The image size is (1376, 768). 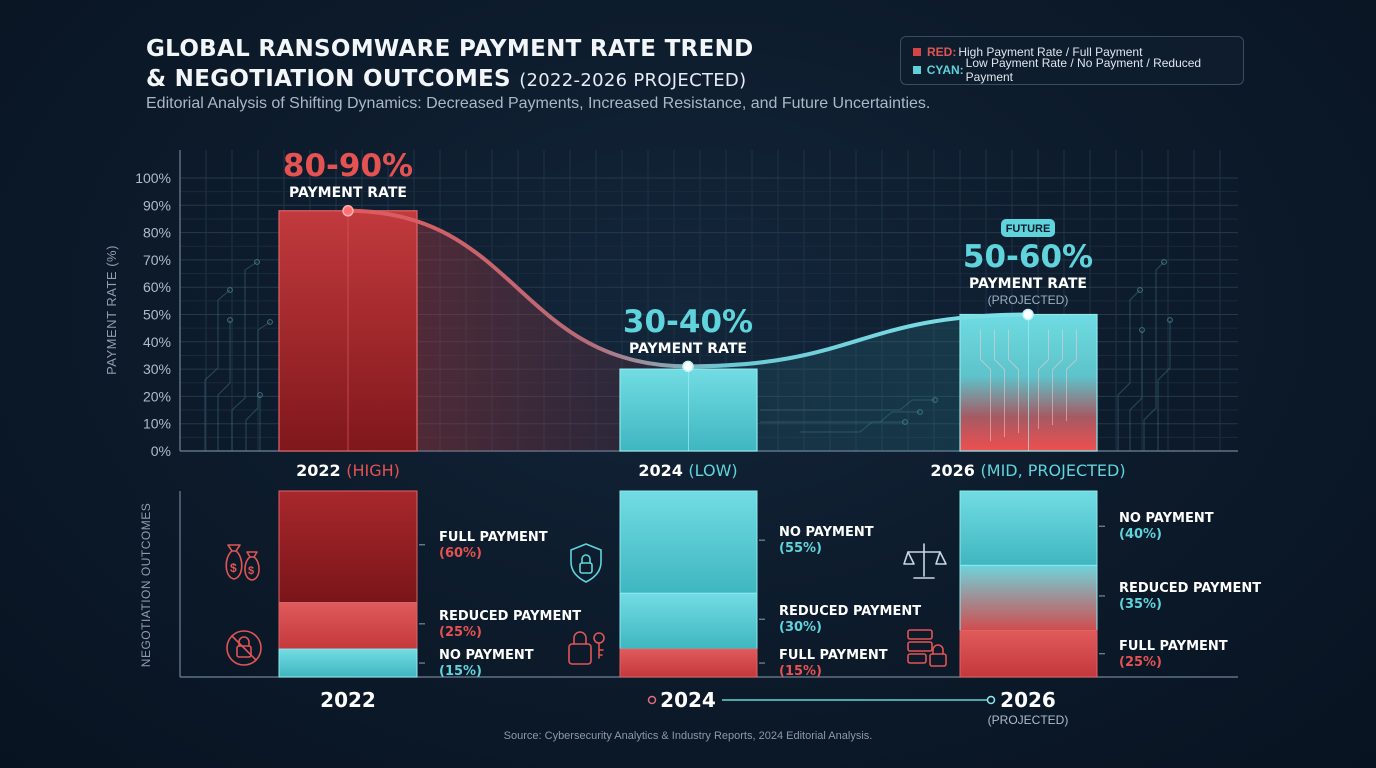 What do you see at coordinates (1053, 470) in the screenshot?
I see `x-category-tag: (MID, PROJECTED)` at bounding box center [1053, 470].